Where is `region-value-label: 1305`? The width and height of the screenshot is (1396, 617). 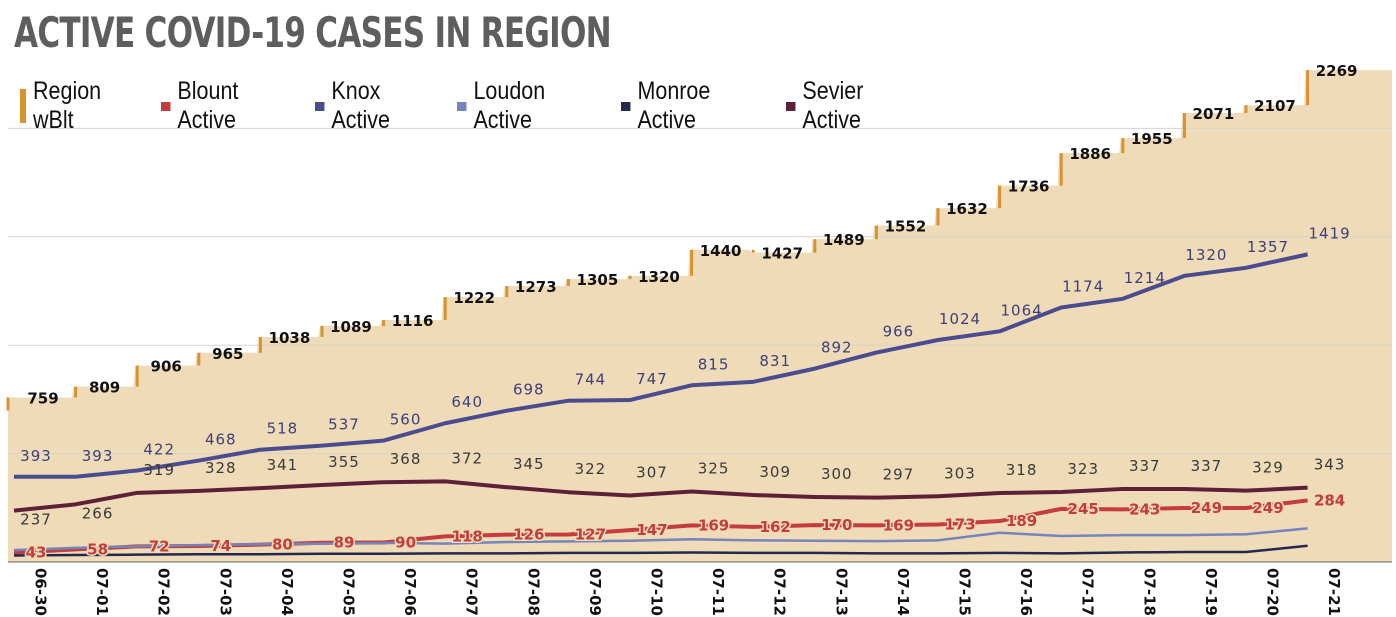 region-value-label: 1305 is located at coordinates (598, 280).